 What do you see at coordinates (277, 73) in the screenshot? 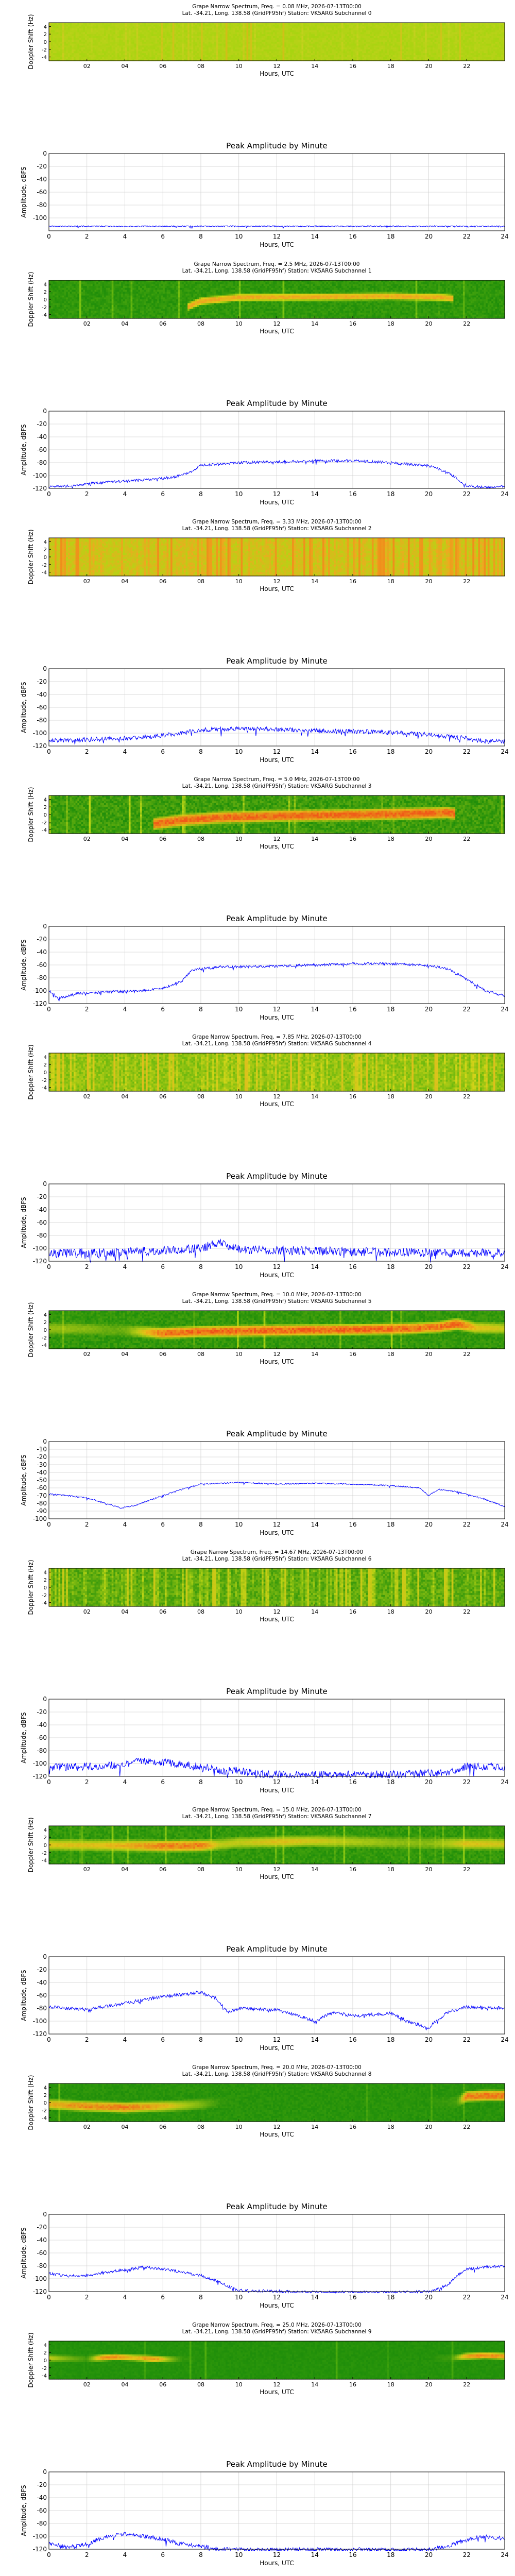
I see `spectrum-xlabel: Hours, UTC` at bounding box center [277, 73].